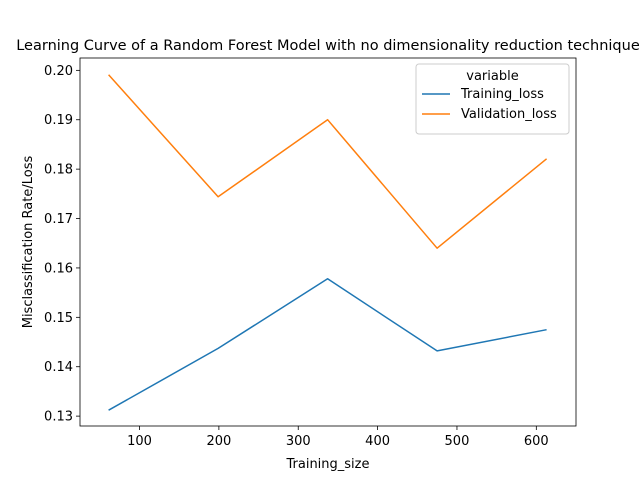 The image size is (640, 480). I want to click on y-tick-label: 0.17, so click(58, 219).